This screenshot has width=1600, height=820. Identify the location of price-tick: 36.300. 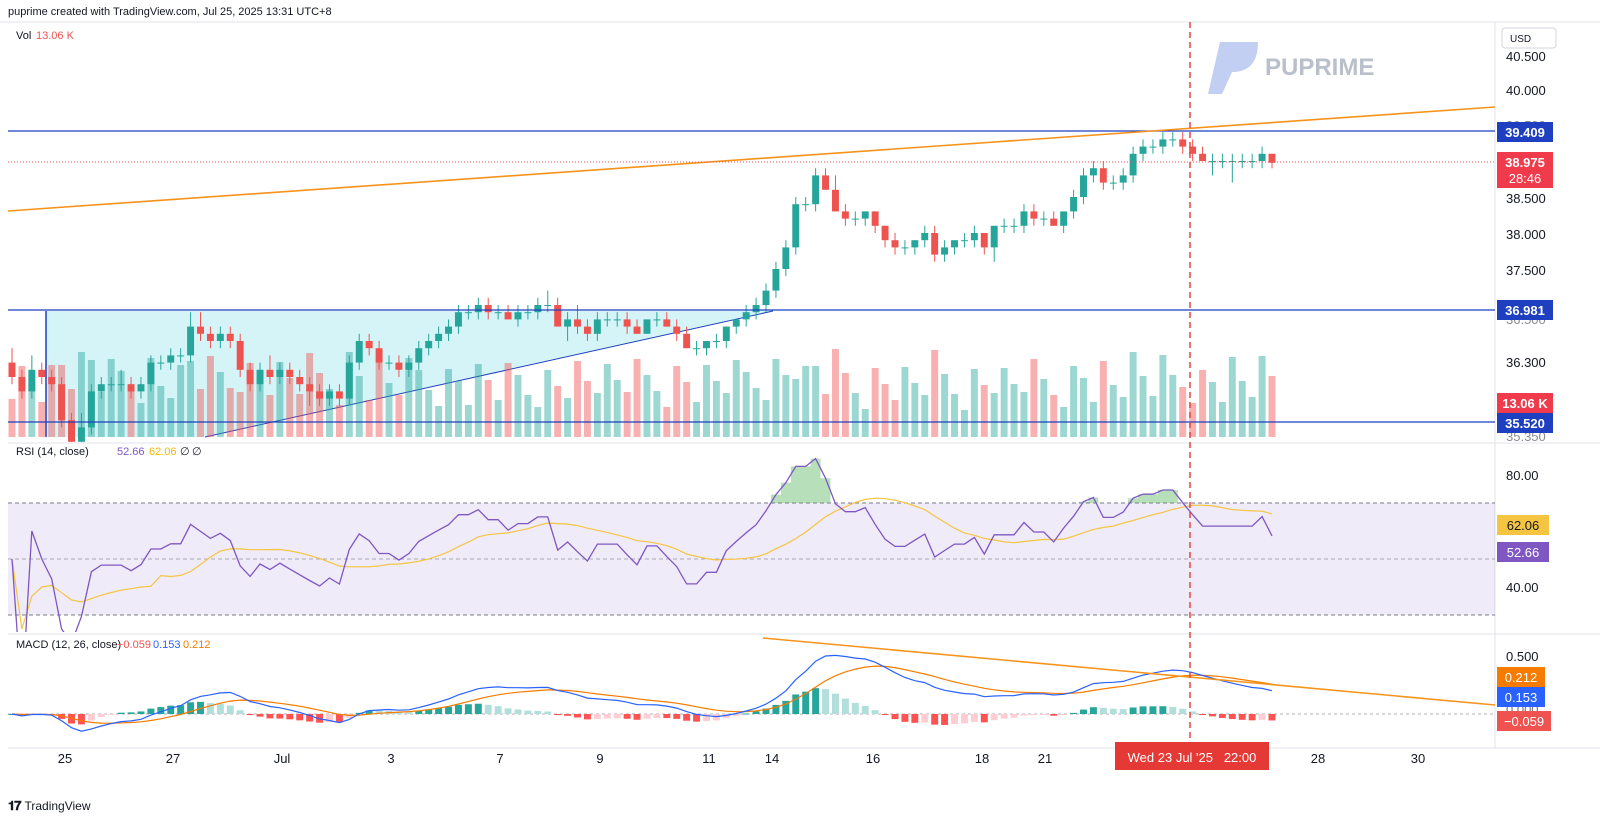
(1526, 362).